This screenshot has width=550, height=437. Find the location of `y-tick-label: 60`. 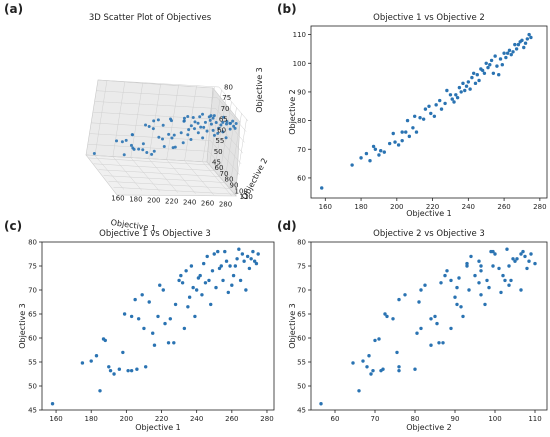

y-tick-label: 60 is located at coordinates (301, 339).